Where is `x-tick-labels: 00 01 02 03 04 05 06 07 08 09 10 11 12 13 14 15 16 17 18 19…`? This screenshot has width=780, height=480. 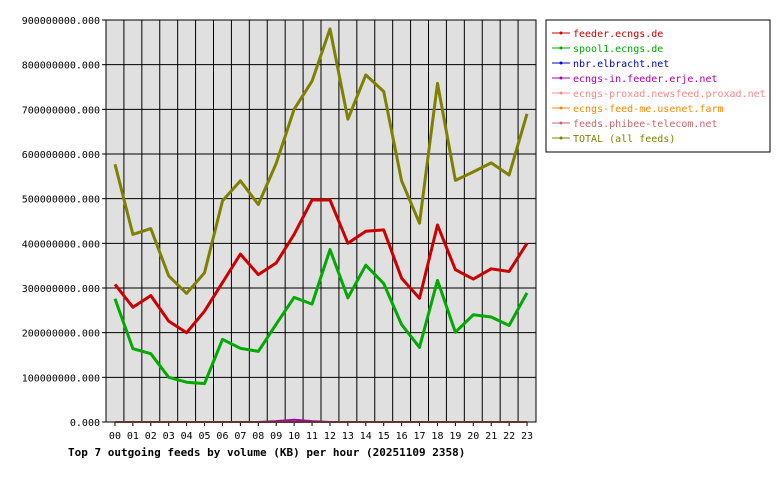 x-tick-labels: 00 01 02 03 04 05 06 07 08 09 10 11 12 13 14 15 16 17 18 19… is located at coordinates (321, 436).